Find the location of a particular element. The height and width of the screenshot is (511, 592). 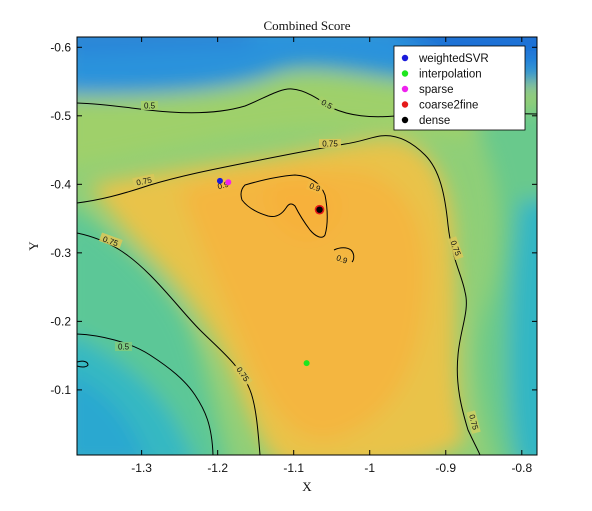

legend-marker-sparse is located at coordinates (405, 89).